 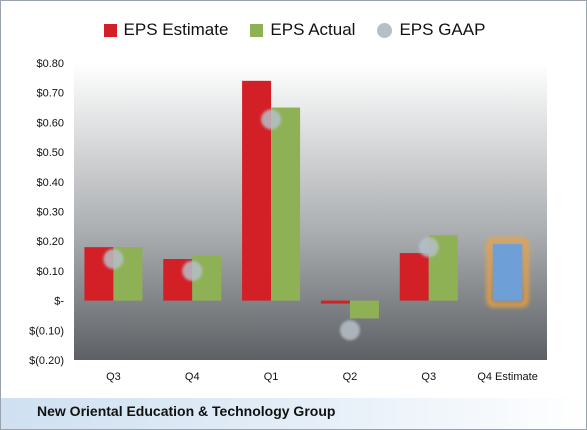 What do you see at coordinates (50, 153) in the screenshot?
I see `y-tick-label: $0.50` at bounding box center [50, 153].